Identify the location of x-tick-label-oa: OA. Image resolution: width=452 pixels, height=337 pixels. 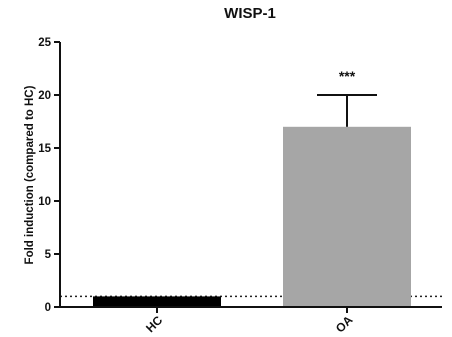
(344, 324).